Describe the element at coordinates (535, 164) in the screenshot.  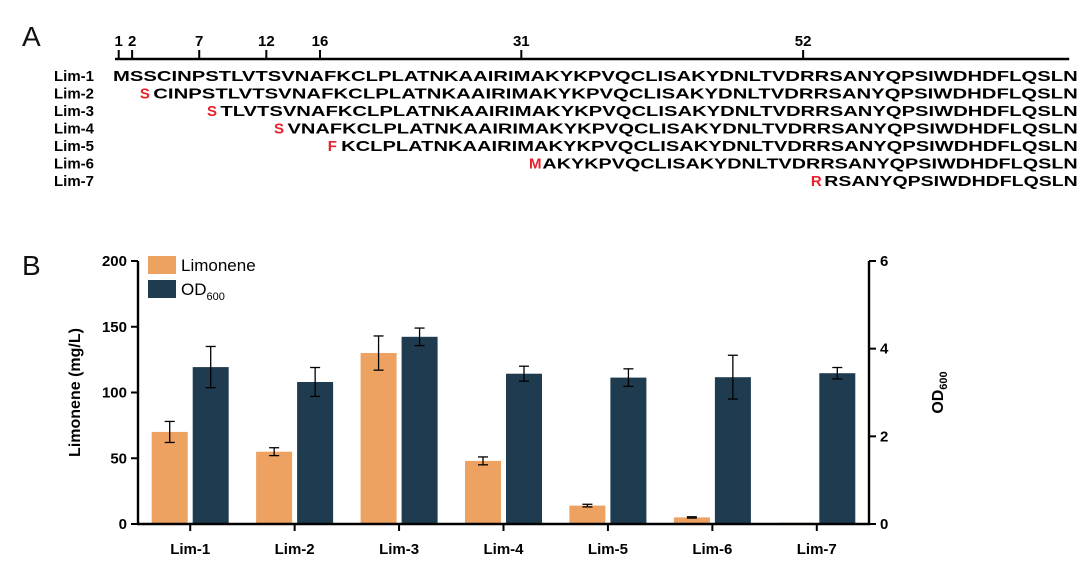
I see `highlight-residue: M` at that location.